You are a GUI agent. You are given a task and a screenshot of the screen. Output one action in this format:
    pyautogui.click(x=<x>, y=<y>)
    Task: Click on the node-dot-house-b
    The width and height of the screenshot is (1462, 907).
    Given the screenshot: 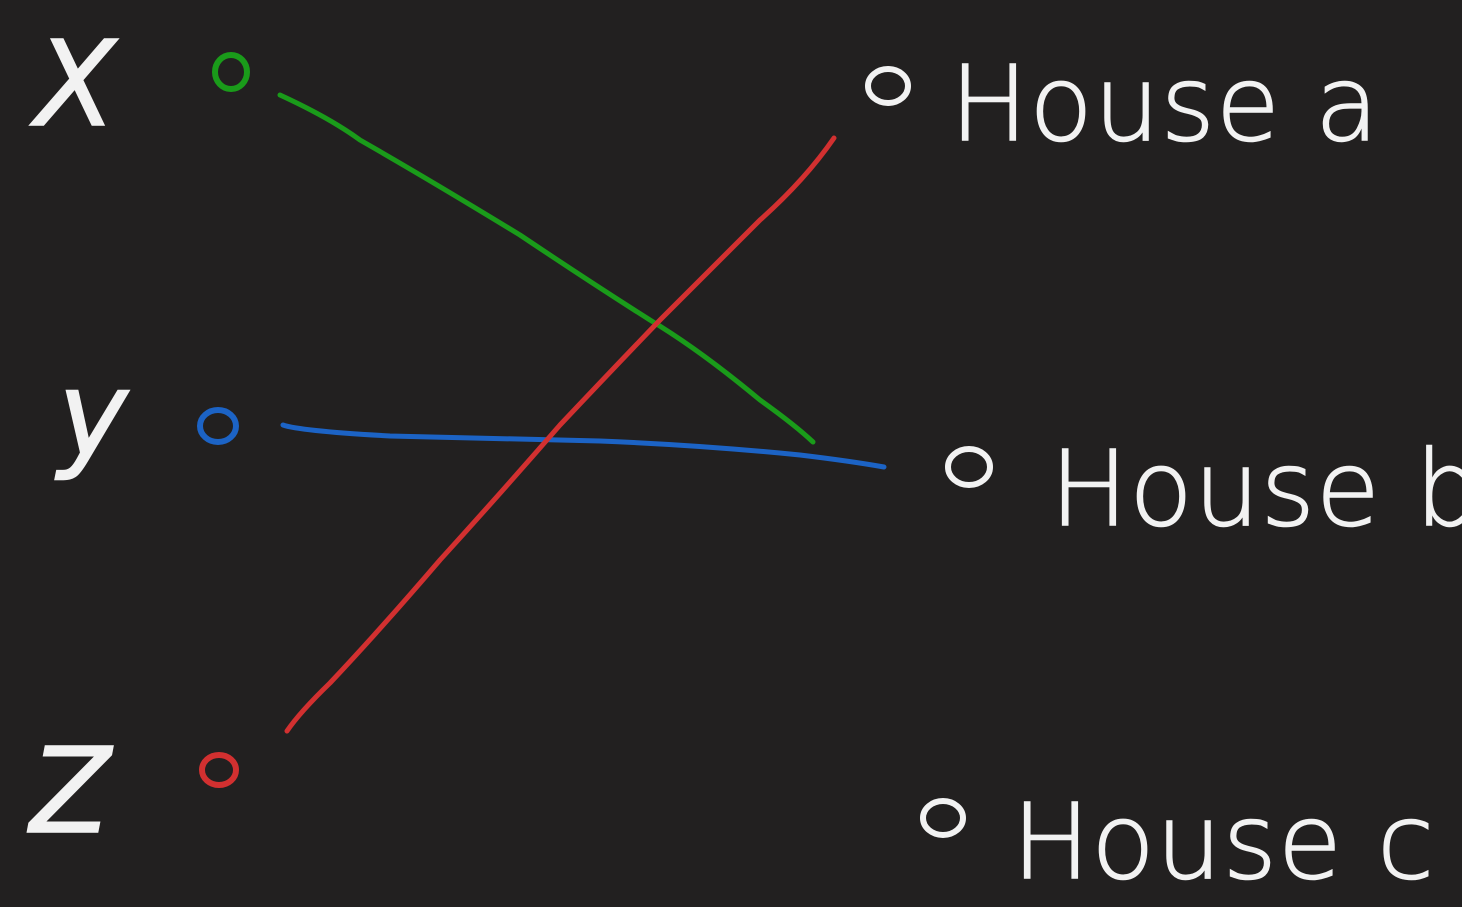 What is the action you would take?
    pyautogui.click(x=969, y=467)
    